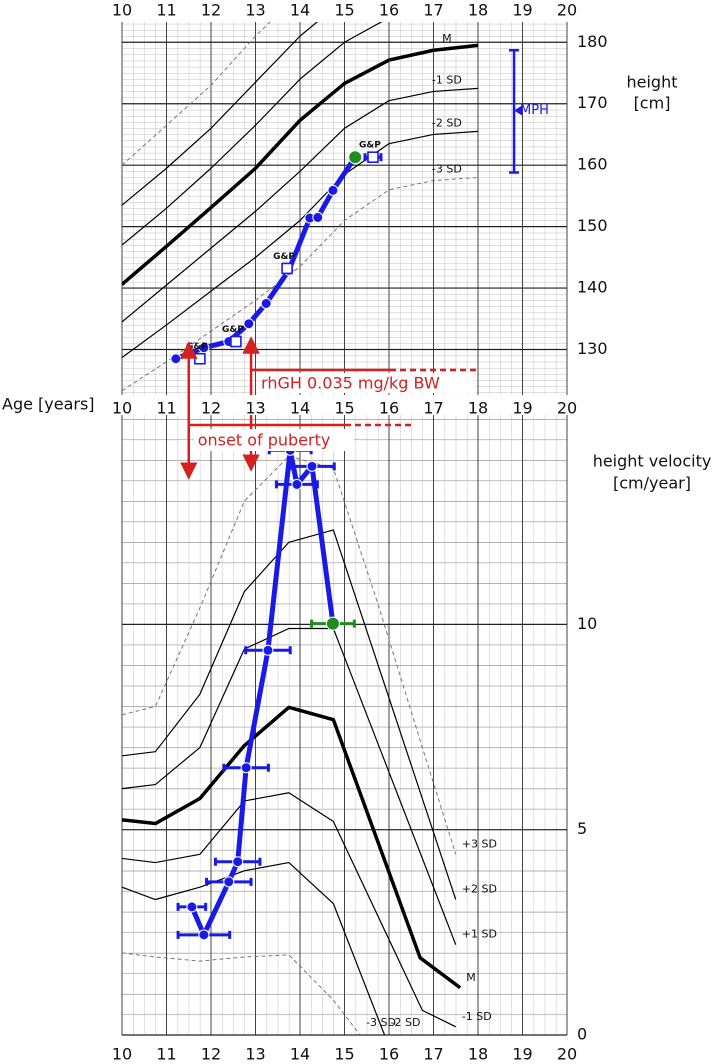 This screenshot has height=1064, width=723. Describe the element at coordinates (479, 843) in the screenshot. I see `curve-label: +3 SD` at that location.